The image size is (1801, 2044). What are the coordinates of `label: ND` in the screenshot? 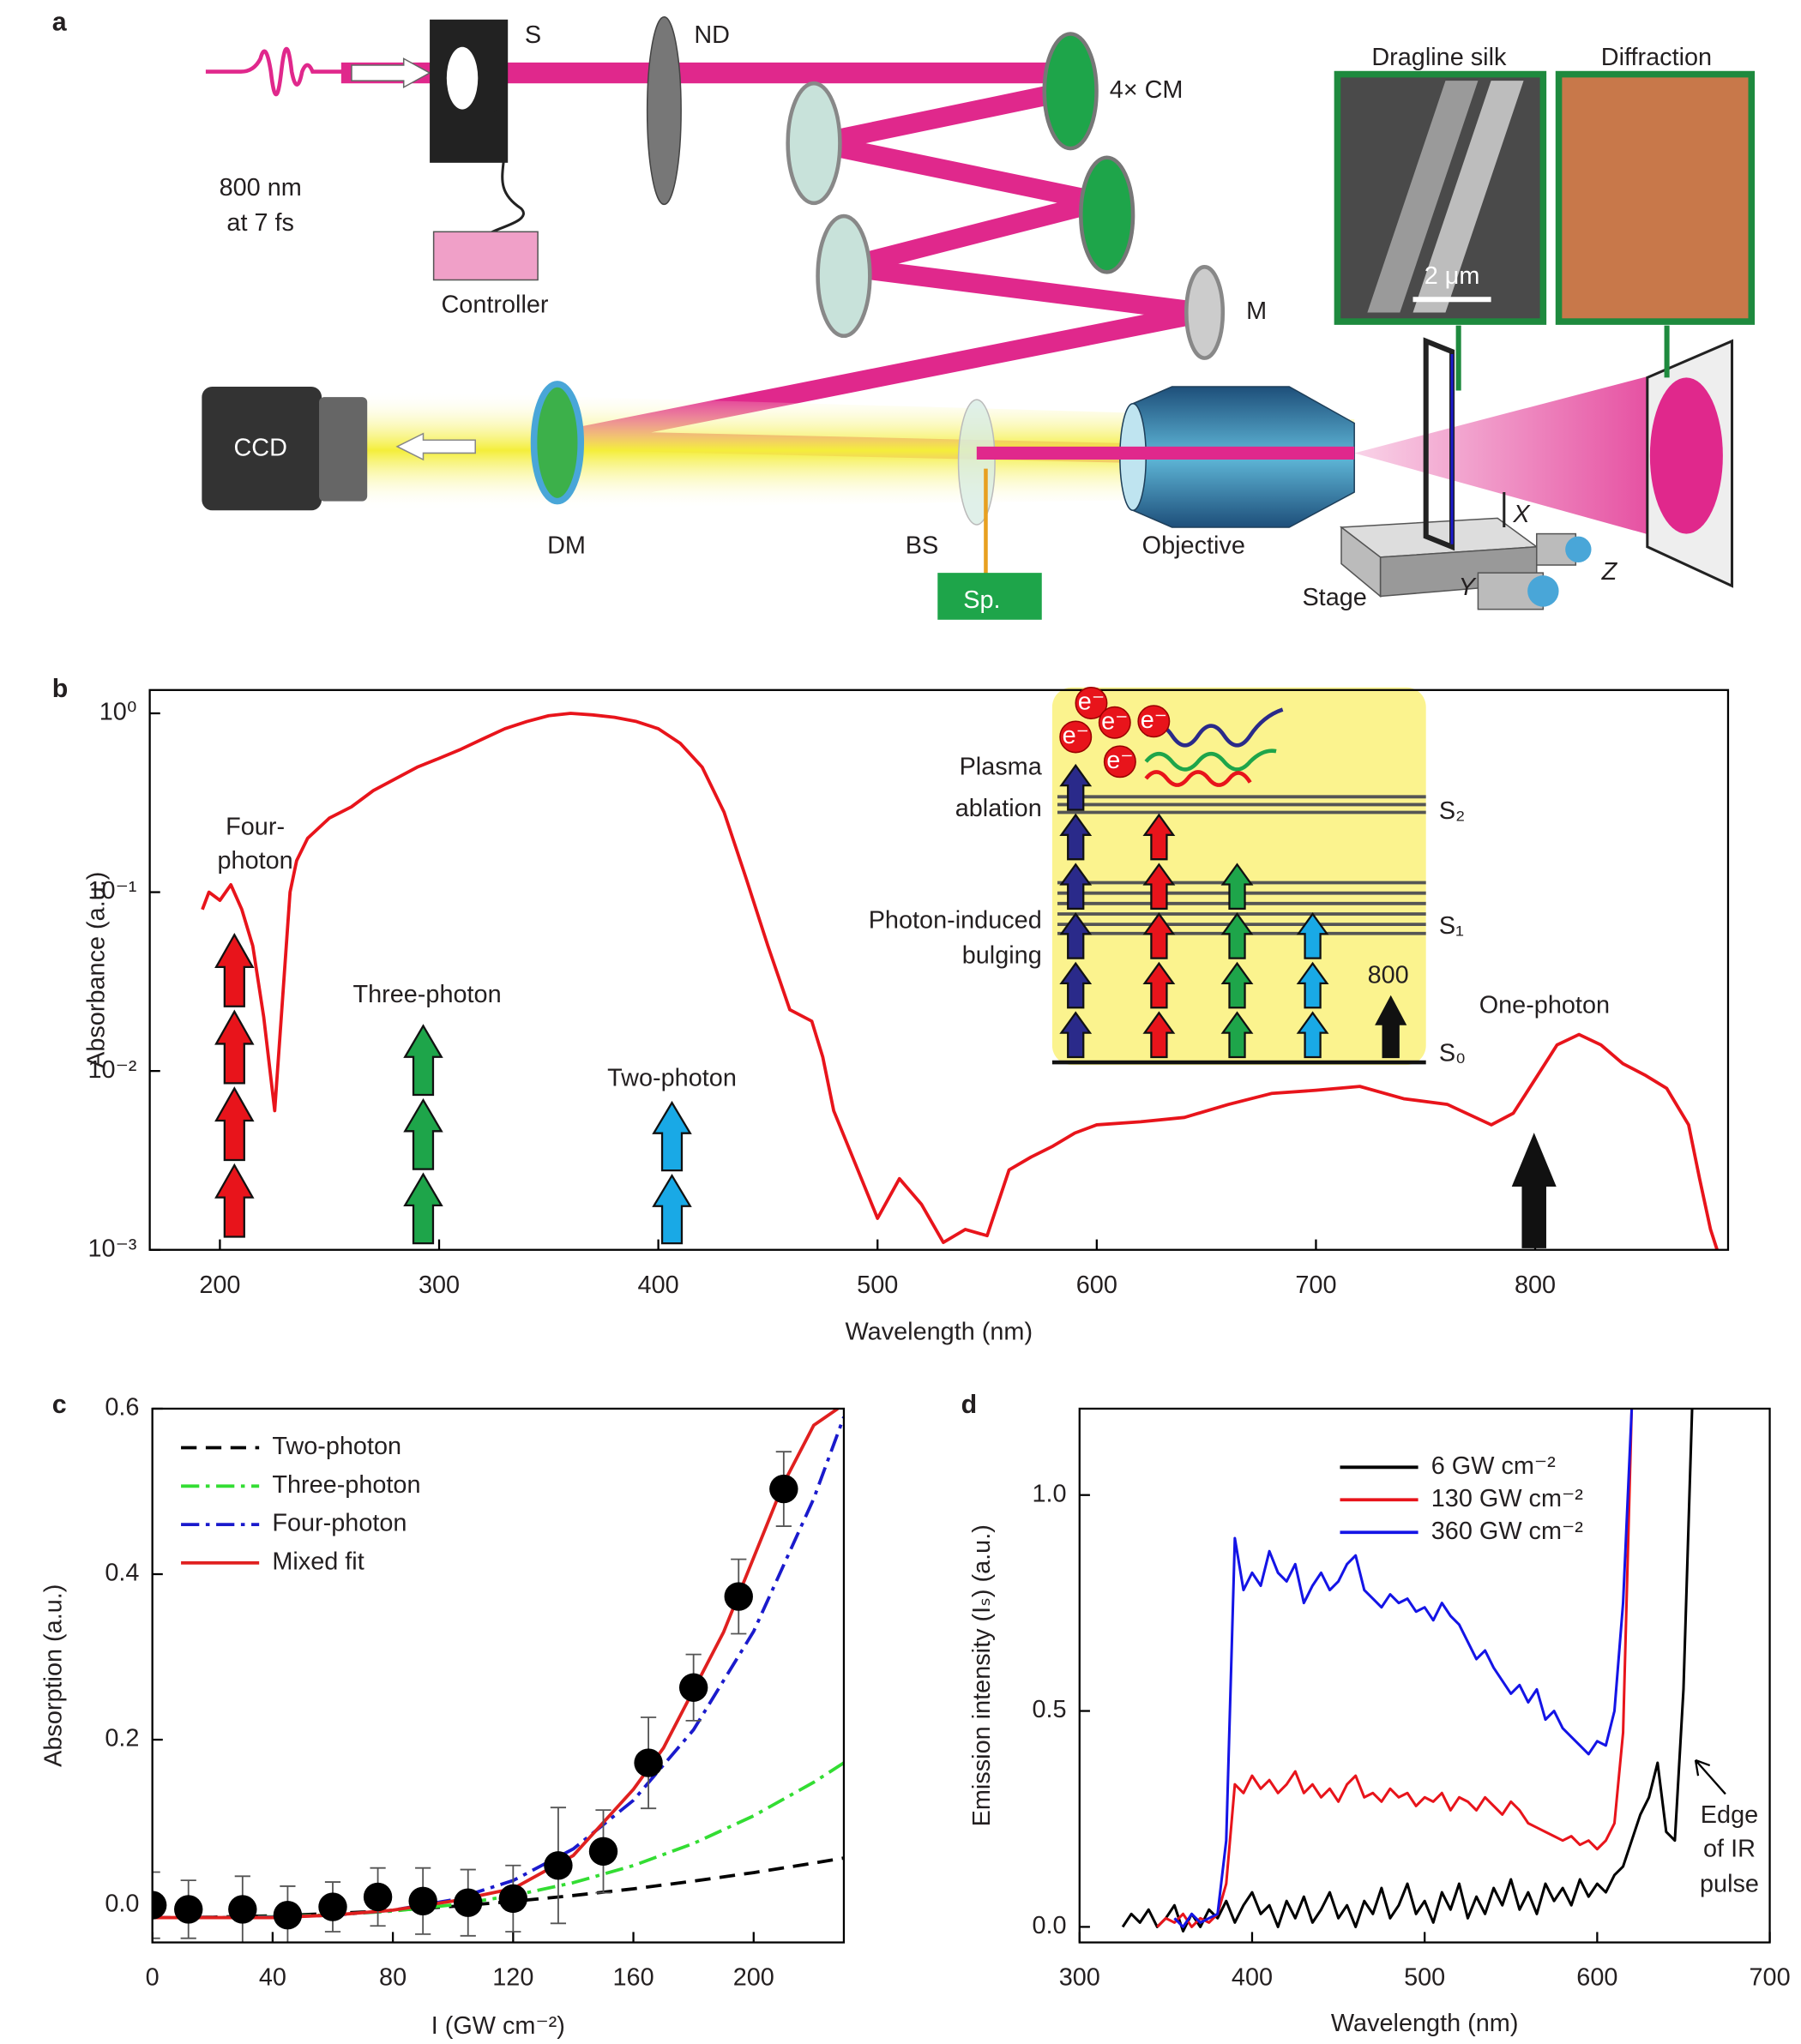 It's located at (712, 35).